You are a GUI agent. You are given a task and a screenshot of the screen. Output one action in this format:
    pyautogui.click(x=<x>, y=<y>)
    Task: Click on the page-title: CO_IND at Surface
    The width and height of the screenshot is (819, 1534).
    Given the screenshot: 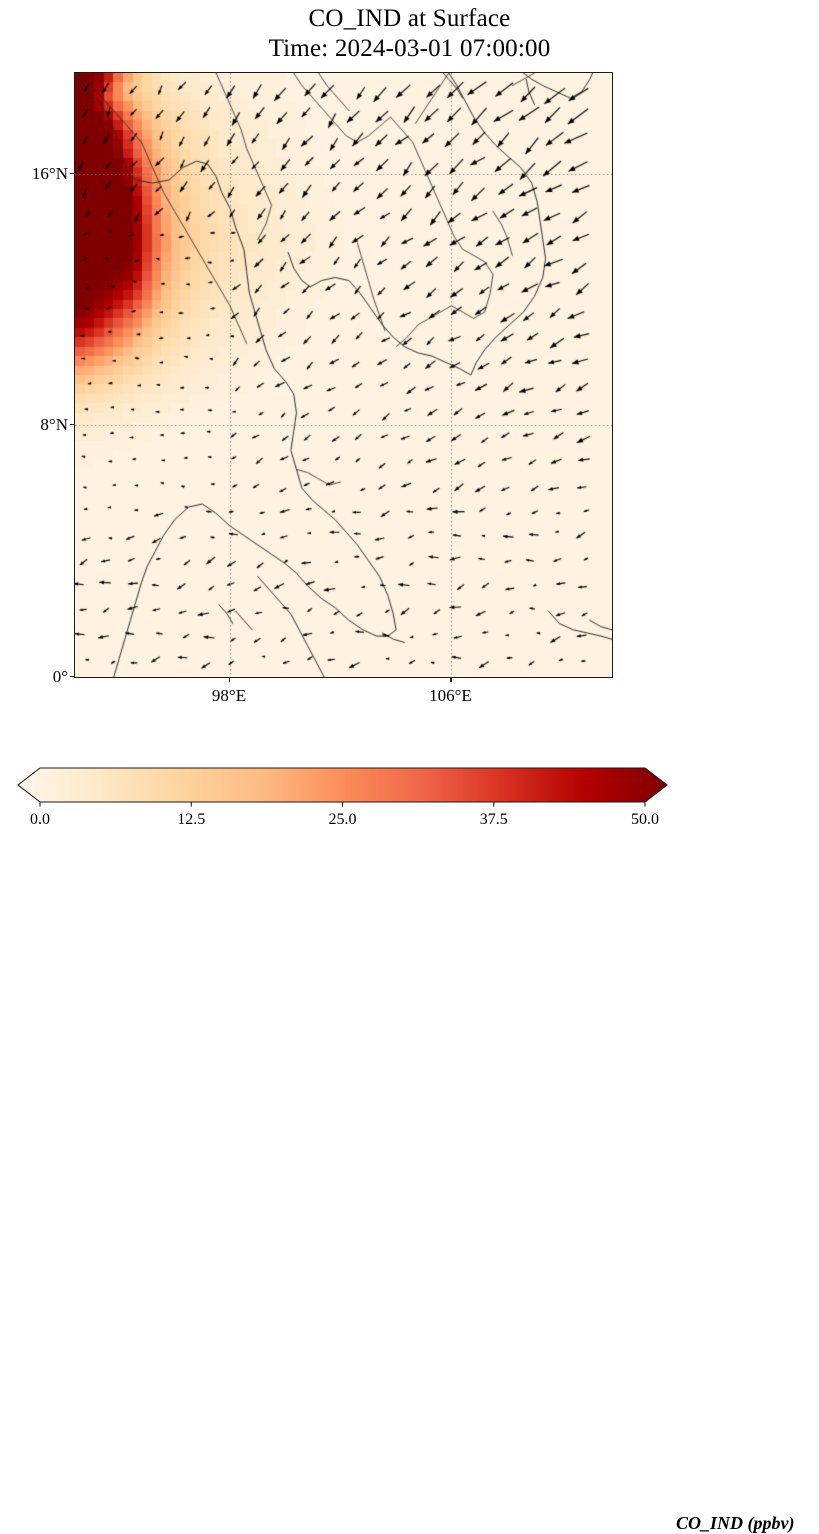 What is the action you would take?
    pyautogui.click(x=409, y=18)
    